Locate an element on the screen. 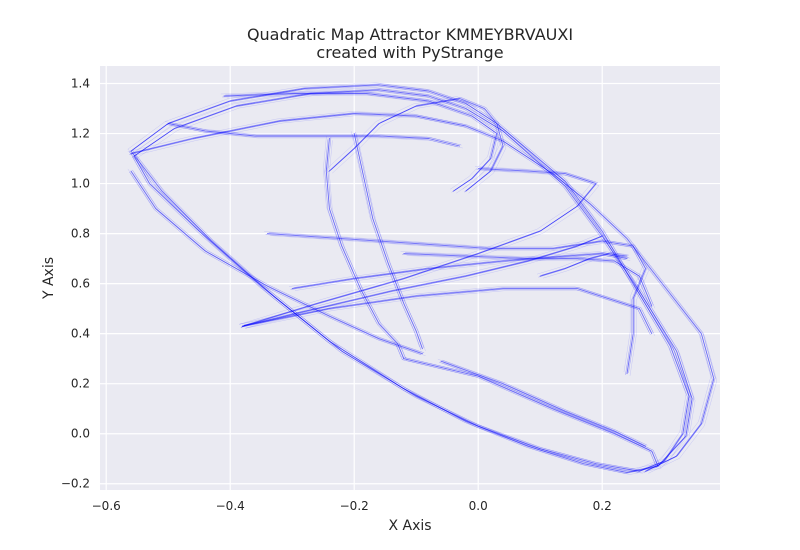 This screenshot has height=550, width=800. x-tick-label: 0.2 is located at coordinates (602, 506).